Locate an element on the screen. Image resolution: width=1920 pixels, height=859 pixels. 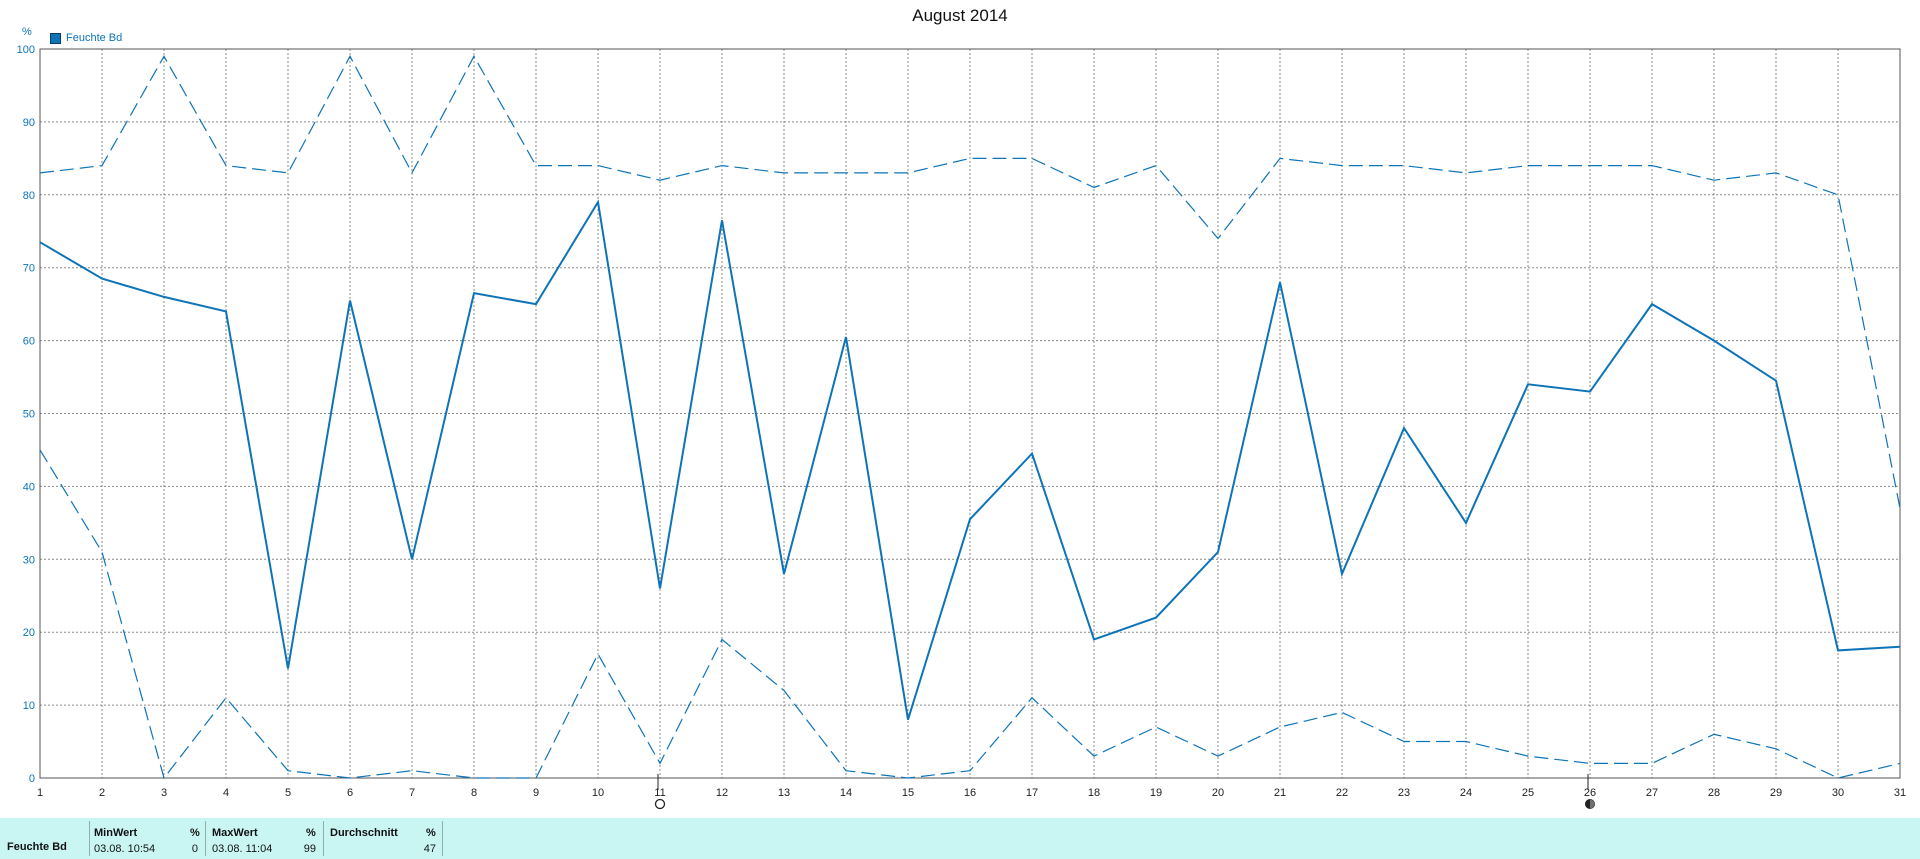
x-tick-label: 11 is located at coordinates (659, 793).